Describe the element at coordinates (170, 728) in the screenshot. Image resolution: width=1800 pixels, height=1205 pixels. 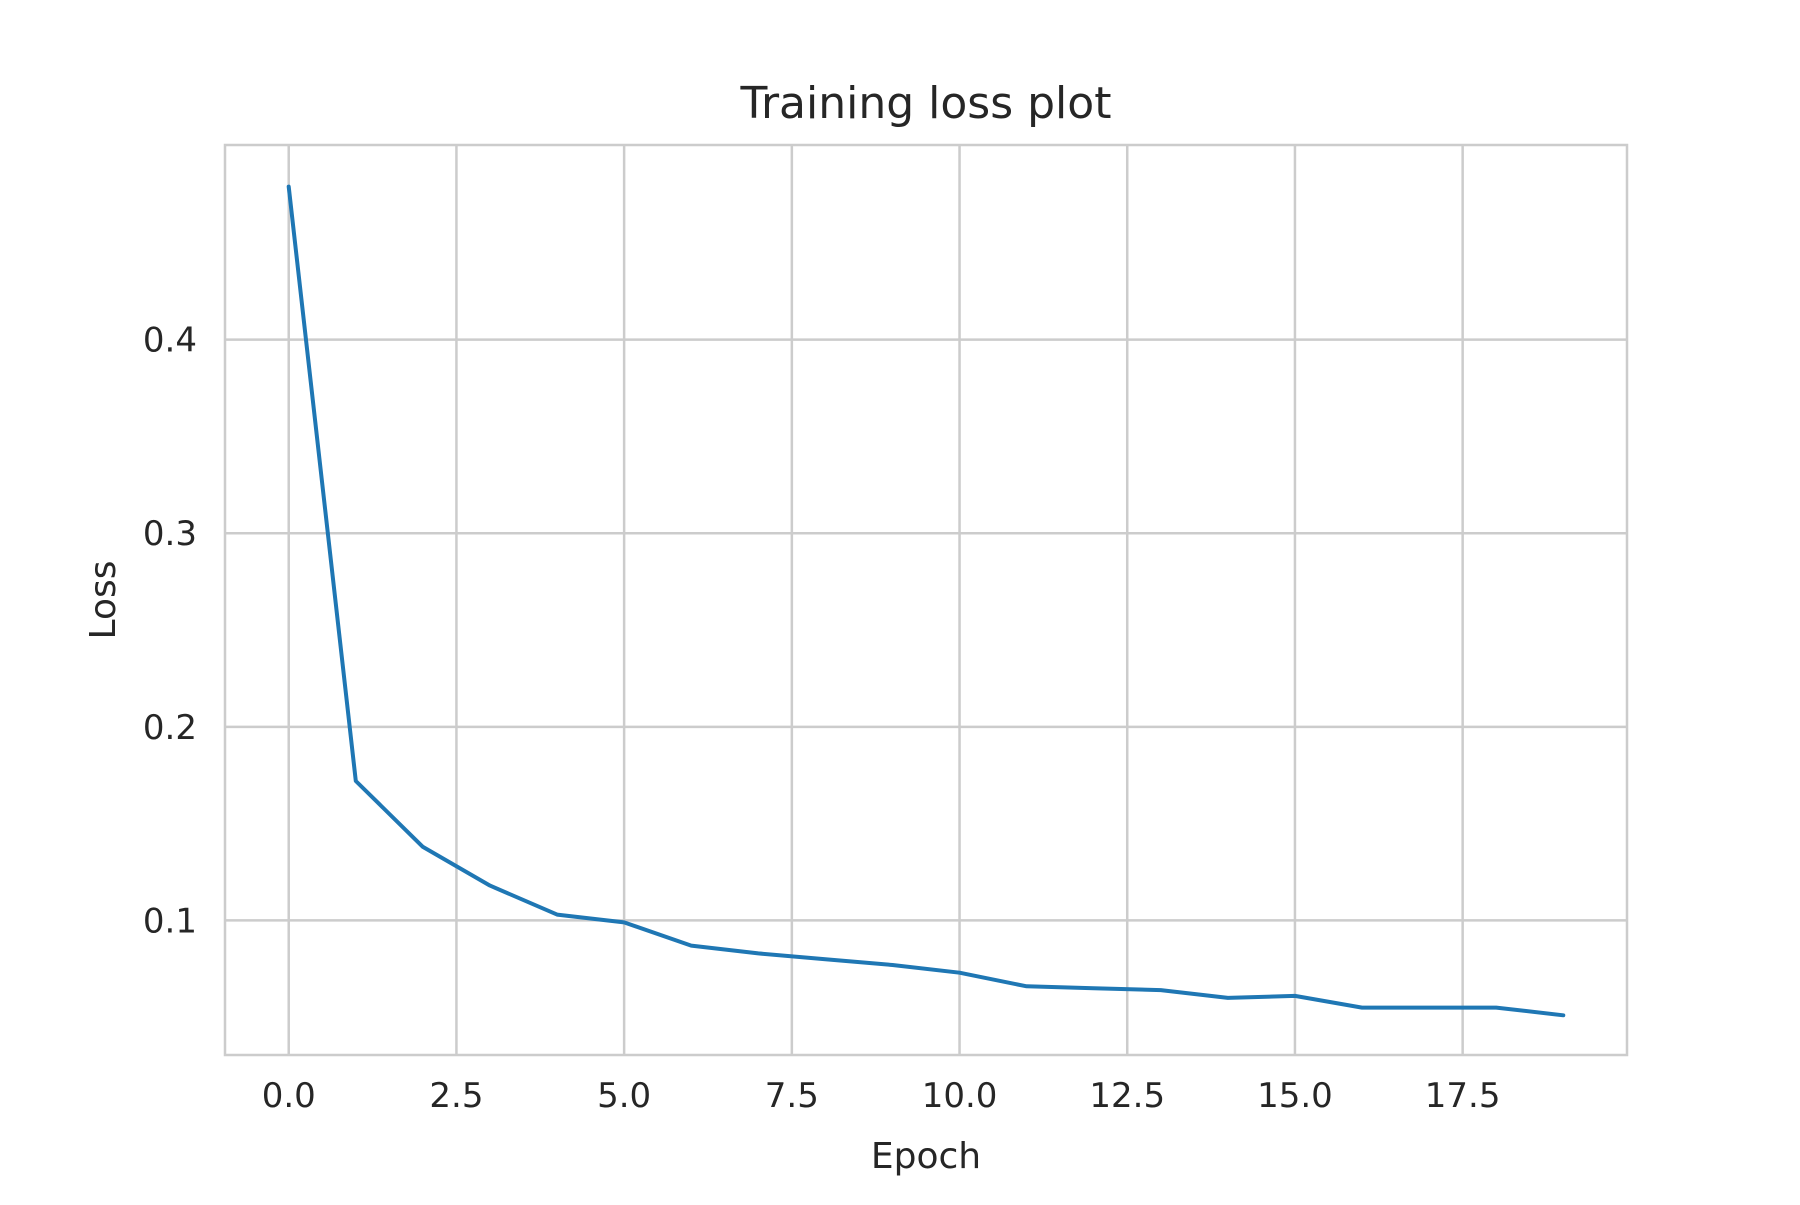
I see `y-tick-label: 0.2` at that location.